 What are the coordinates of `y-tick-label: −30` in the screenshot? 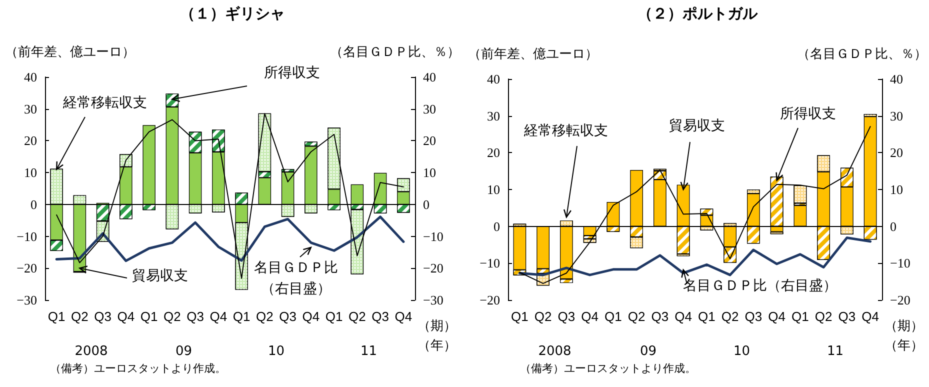 It's located at (26, 300).